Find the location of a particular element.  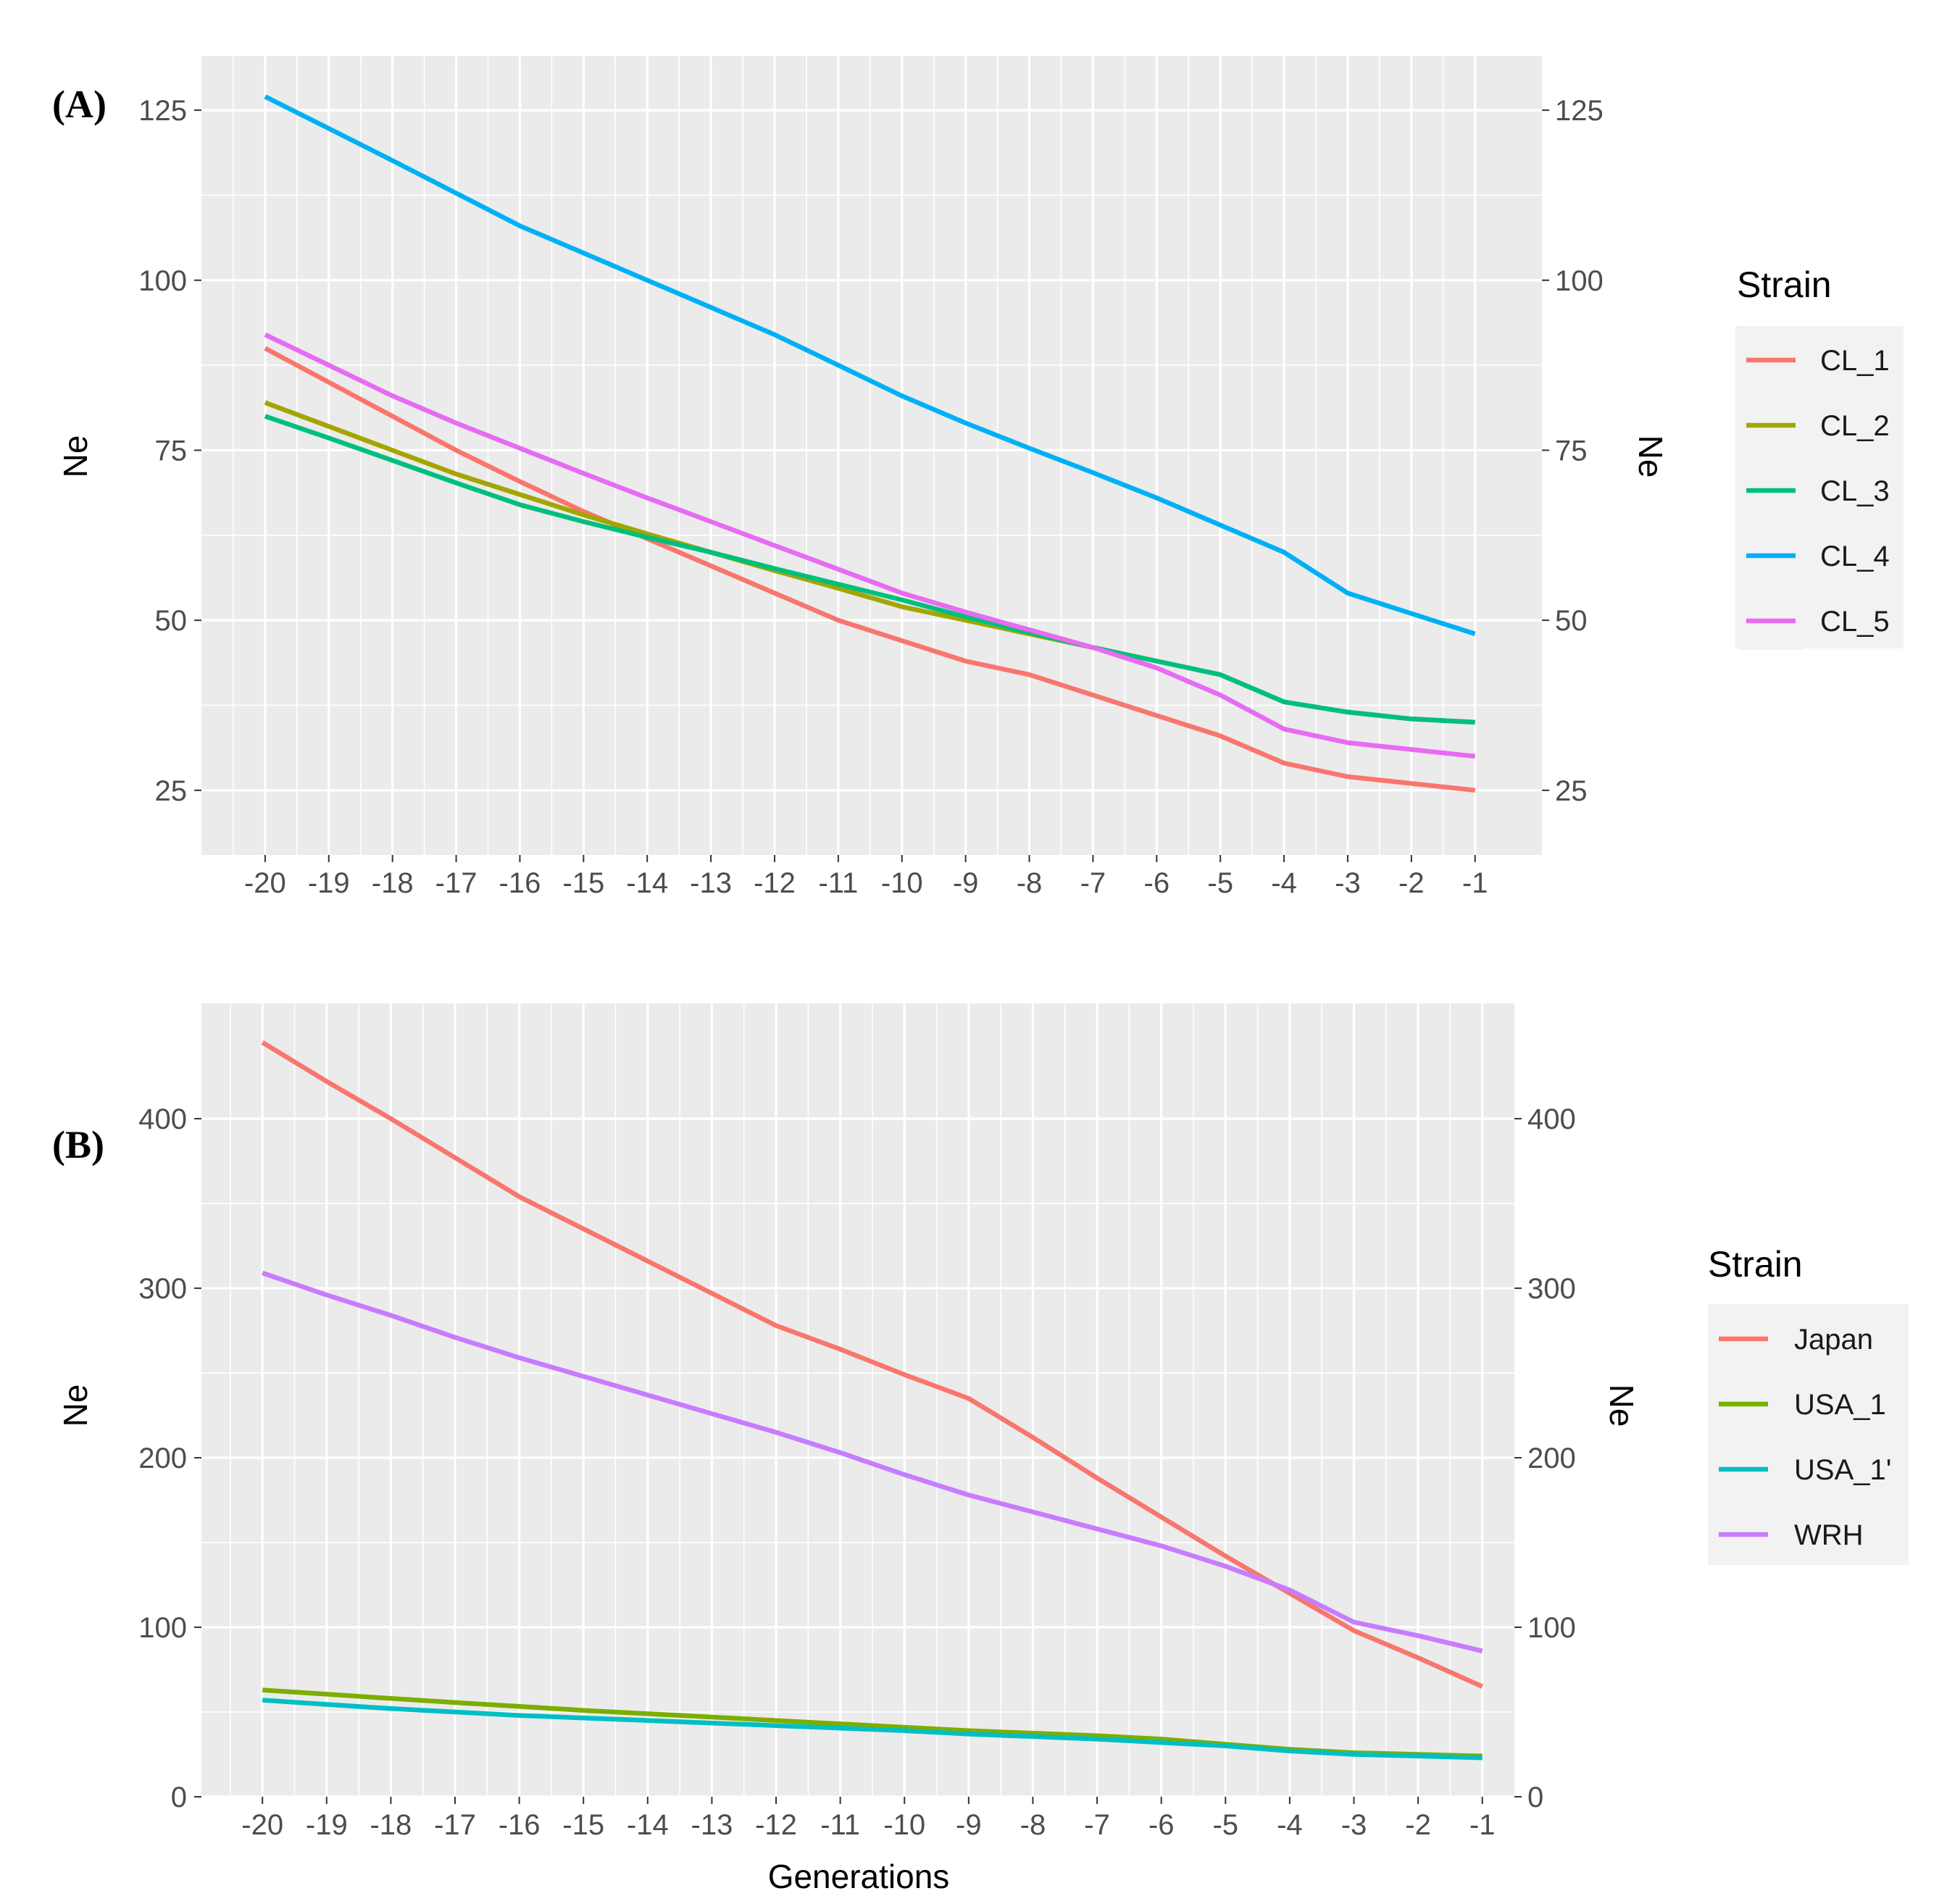

y-tick-label: 125 is located at coordinates (162, 111).